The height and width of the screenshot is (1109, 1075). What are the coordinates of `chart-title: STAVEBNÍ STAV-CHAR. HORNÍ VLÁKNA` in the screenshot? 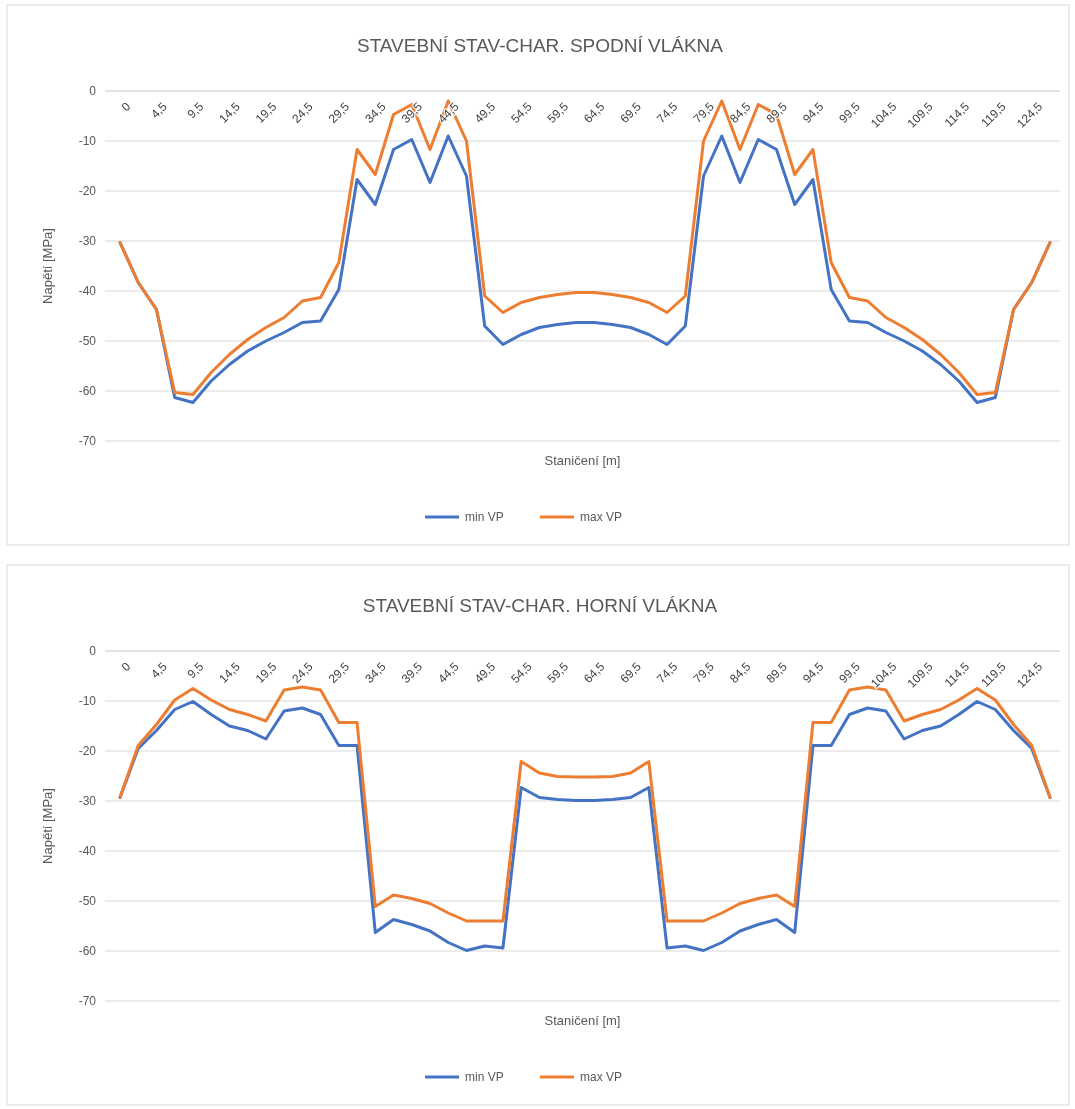 It's located at (540, 605).